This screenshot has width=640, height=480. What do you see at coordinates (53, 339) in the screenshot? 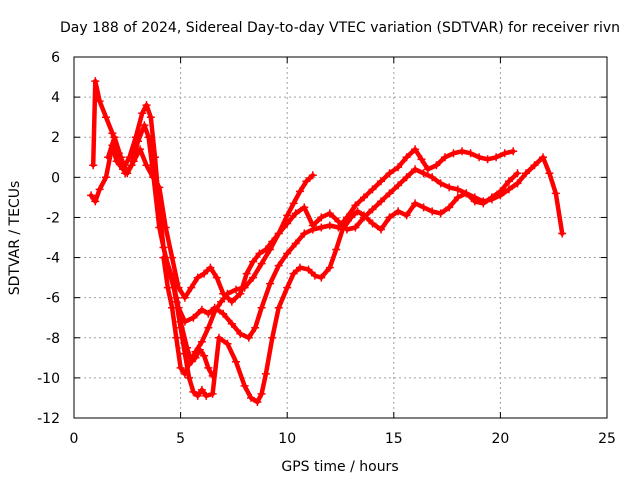
I see `y-tick-label: -8` at bounding box center [53, 339].